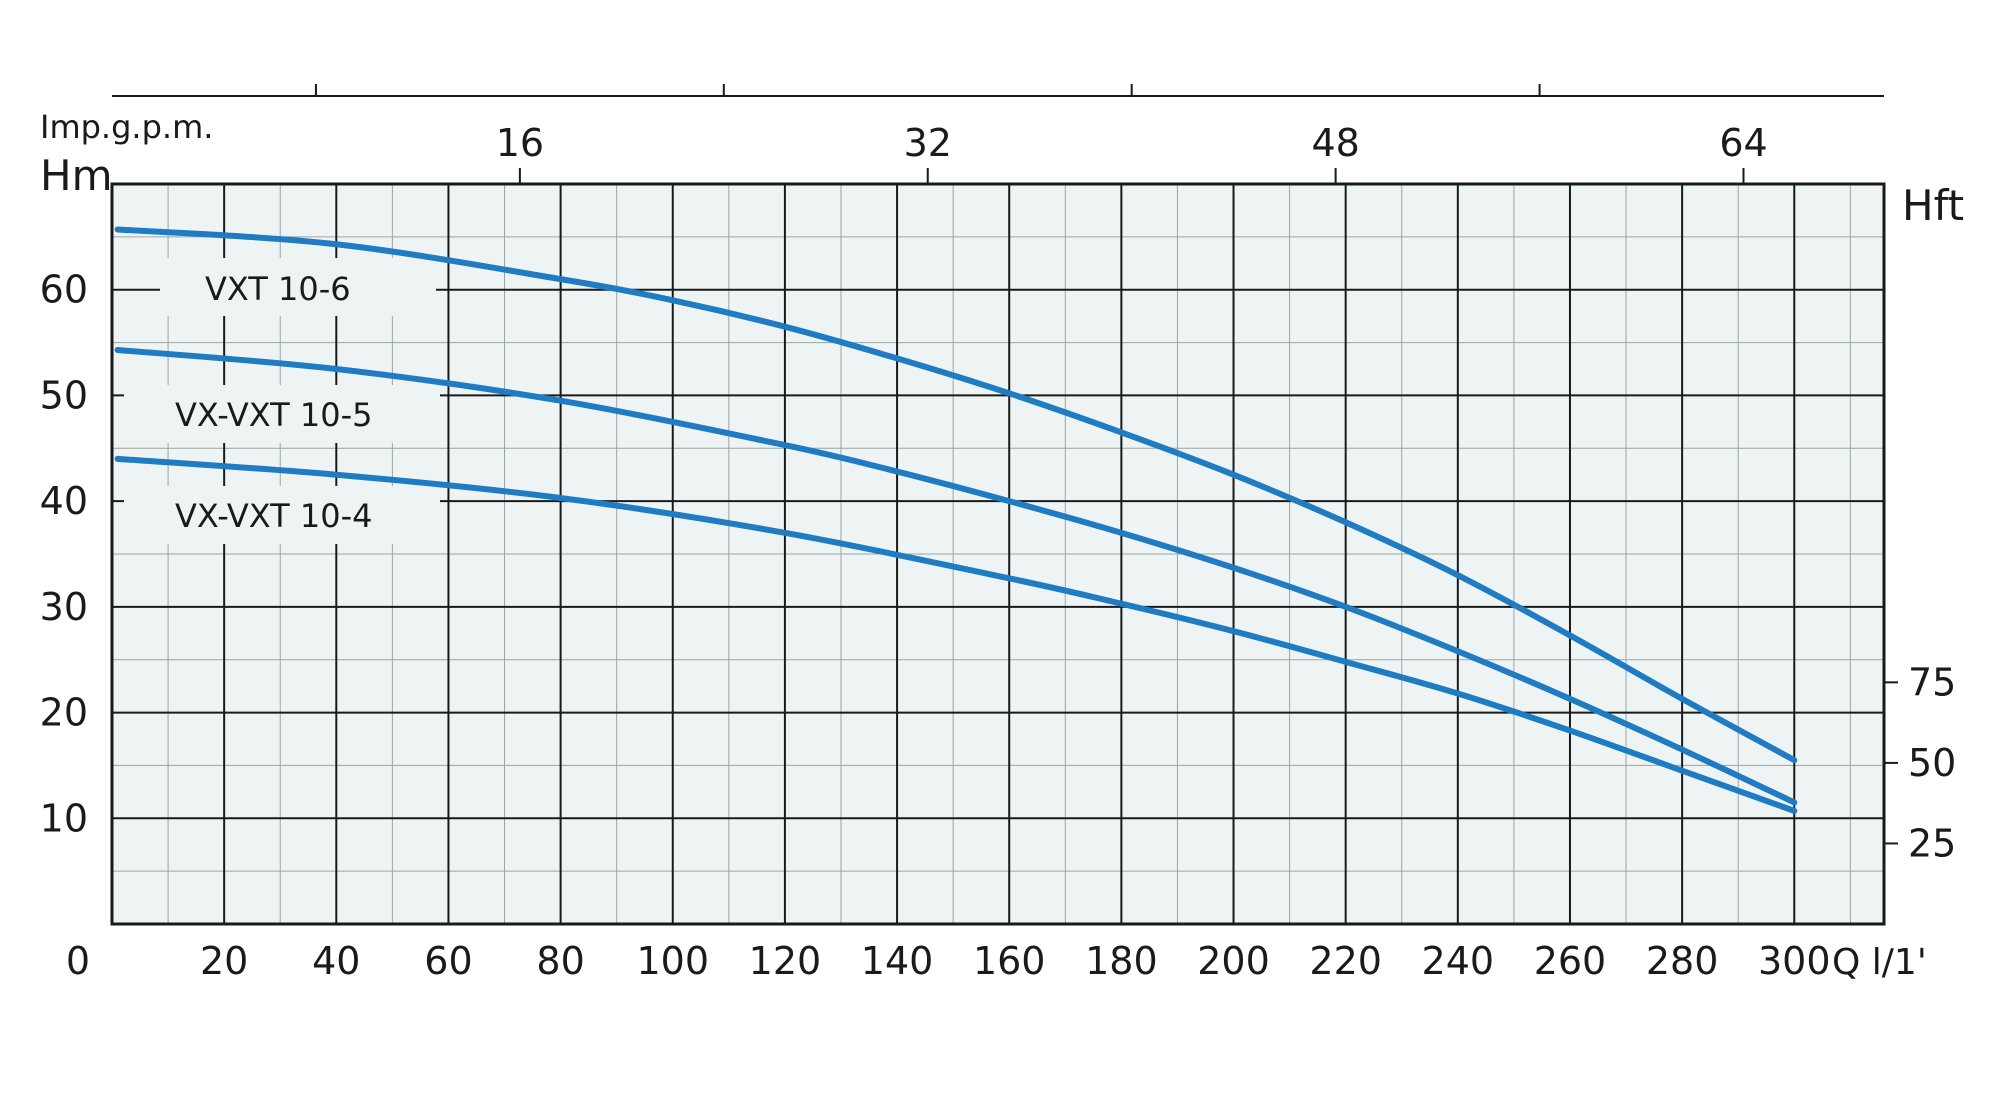  What do you see at coordinates (520, 143) in the screenshot?
I see `x-top-tick-label: 16` at bounding box center [520, 143].